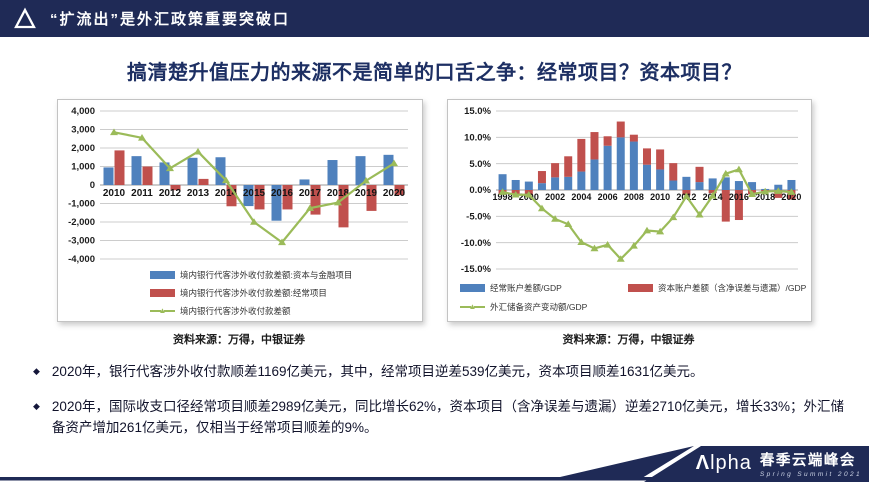 The width and height of the screenshot is (869, 482). I want to click on legend-label: 境内银行代客涉外收付款差额:经常项目, so click(253, 293).